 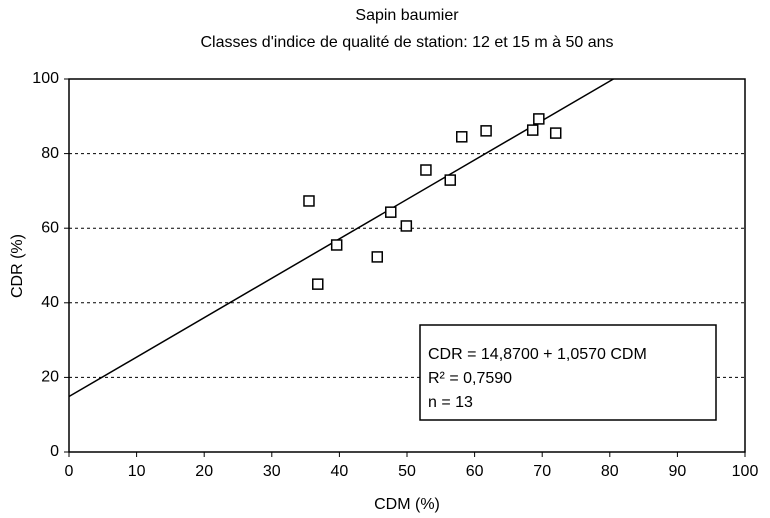 I want to click on x-tick-label: 20, so click(x=204, y=471).